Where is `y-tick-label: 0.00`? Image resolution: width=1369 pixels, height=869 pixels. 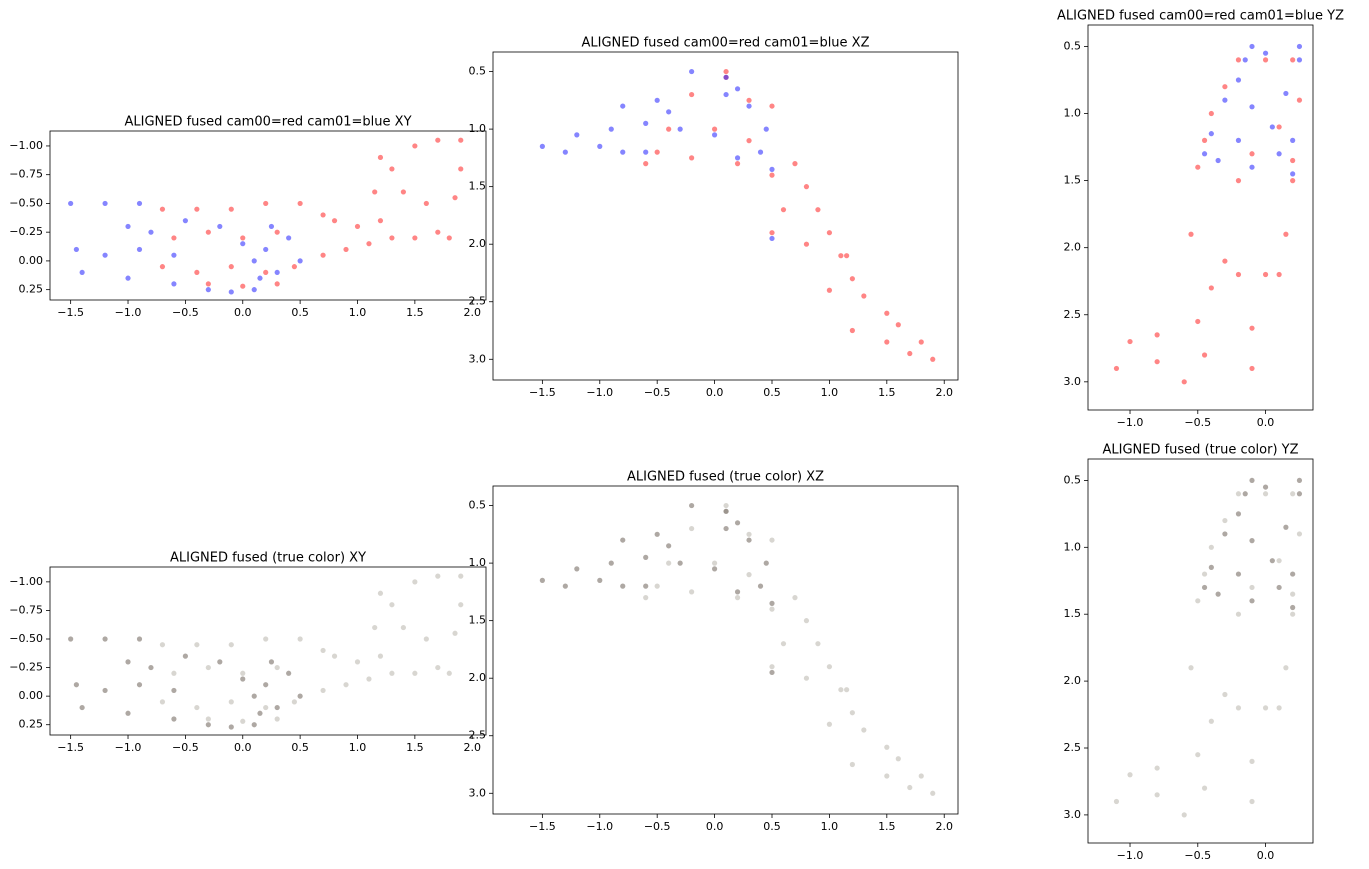
y-tick-label: 0.00 is located at coordinates (31, 695).